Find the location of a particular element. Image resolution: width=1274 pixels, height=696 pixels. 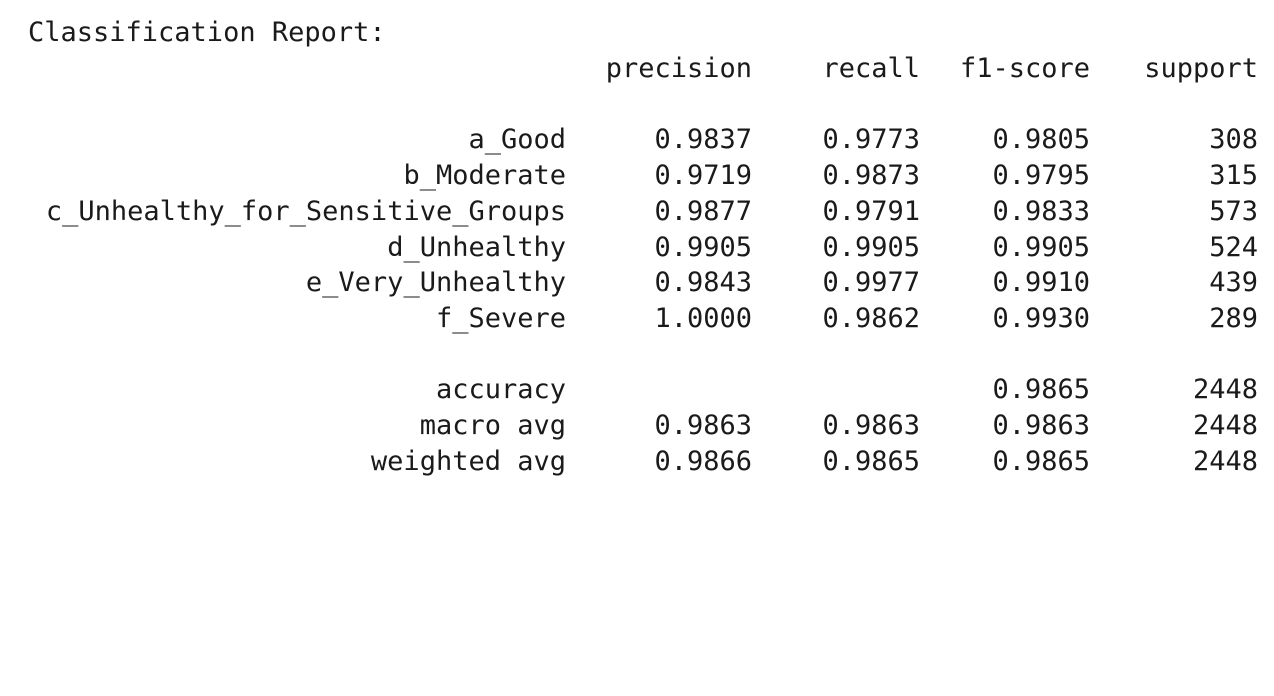

precision-value: 0.9719 is located at coordinates (703, 175).